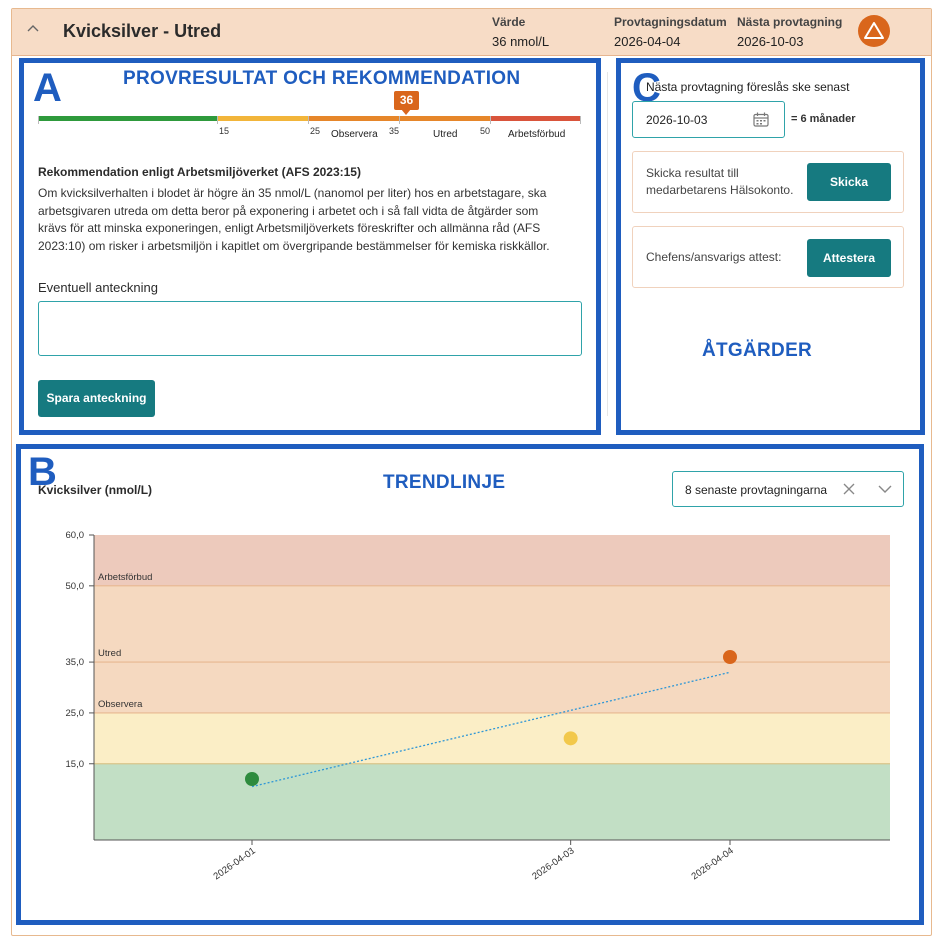  What do you see at coordinates (790, 22) in the screenshot?
I see `next-sample-label: Nästa provtagning` at bounding box center [790, 22].